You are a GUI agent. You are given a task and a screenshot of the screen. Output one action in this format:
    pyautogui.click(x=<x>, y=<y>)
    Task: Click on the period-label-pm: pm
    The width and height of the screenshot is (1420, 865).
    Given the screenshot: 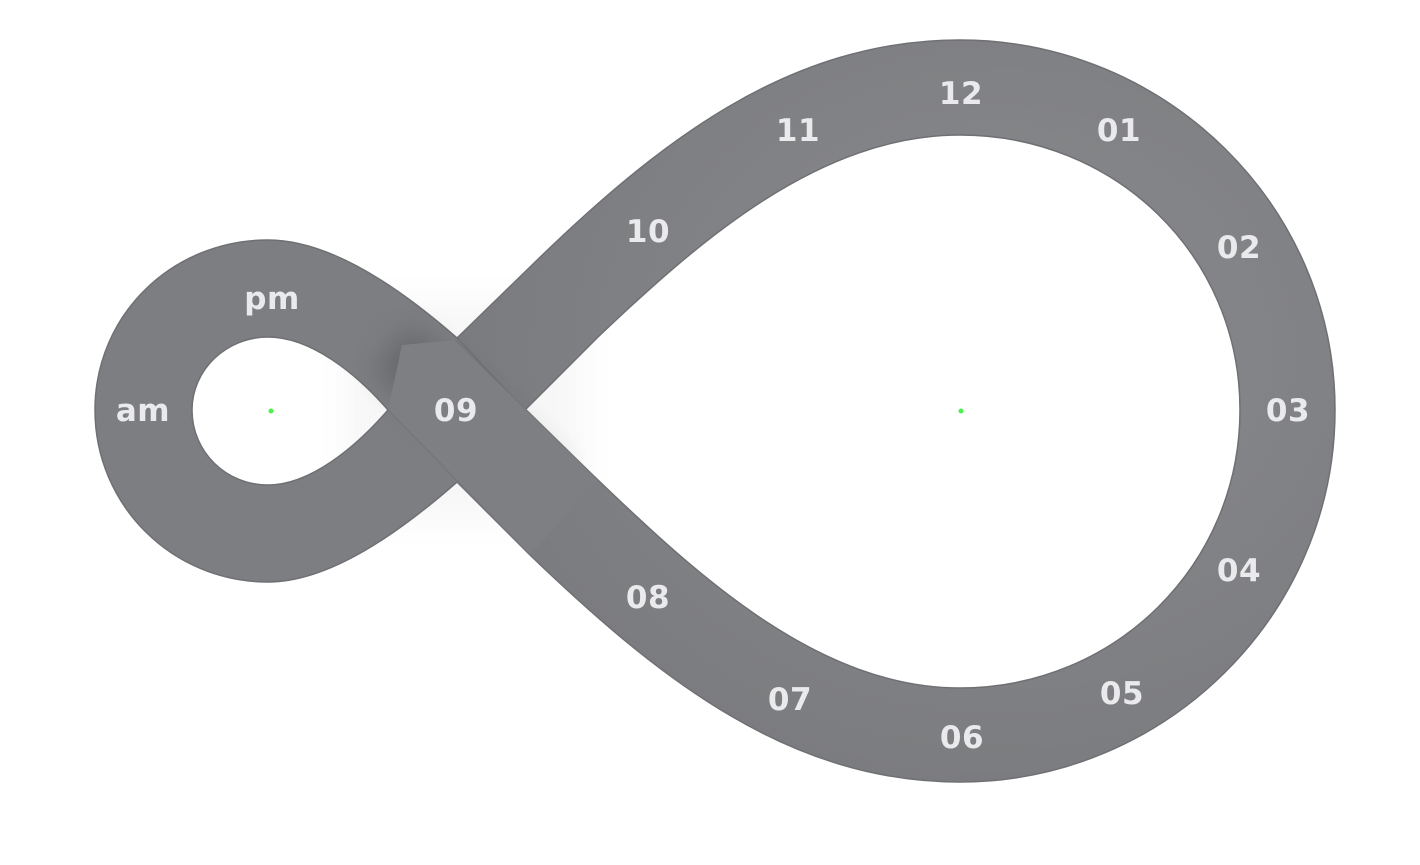 What is the action you would take?
    pyautogui.click(x=272, y=299)
    